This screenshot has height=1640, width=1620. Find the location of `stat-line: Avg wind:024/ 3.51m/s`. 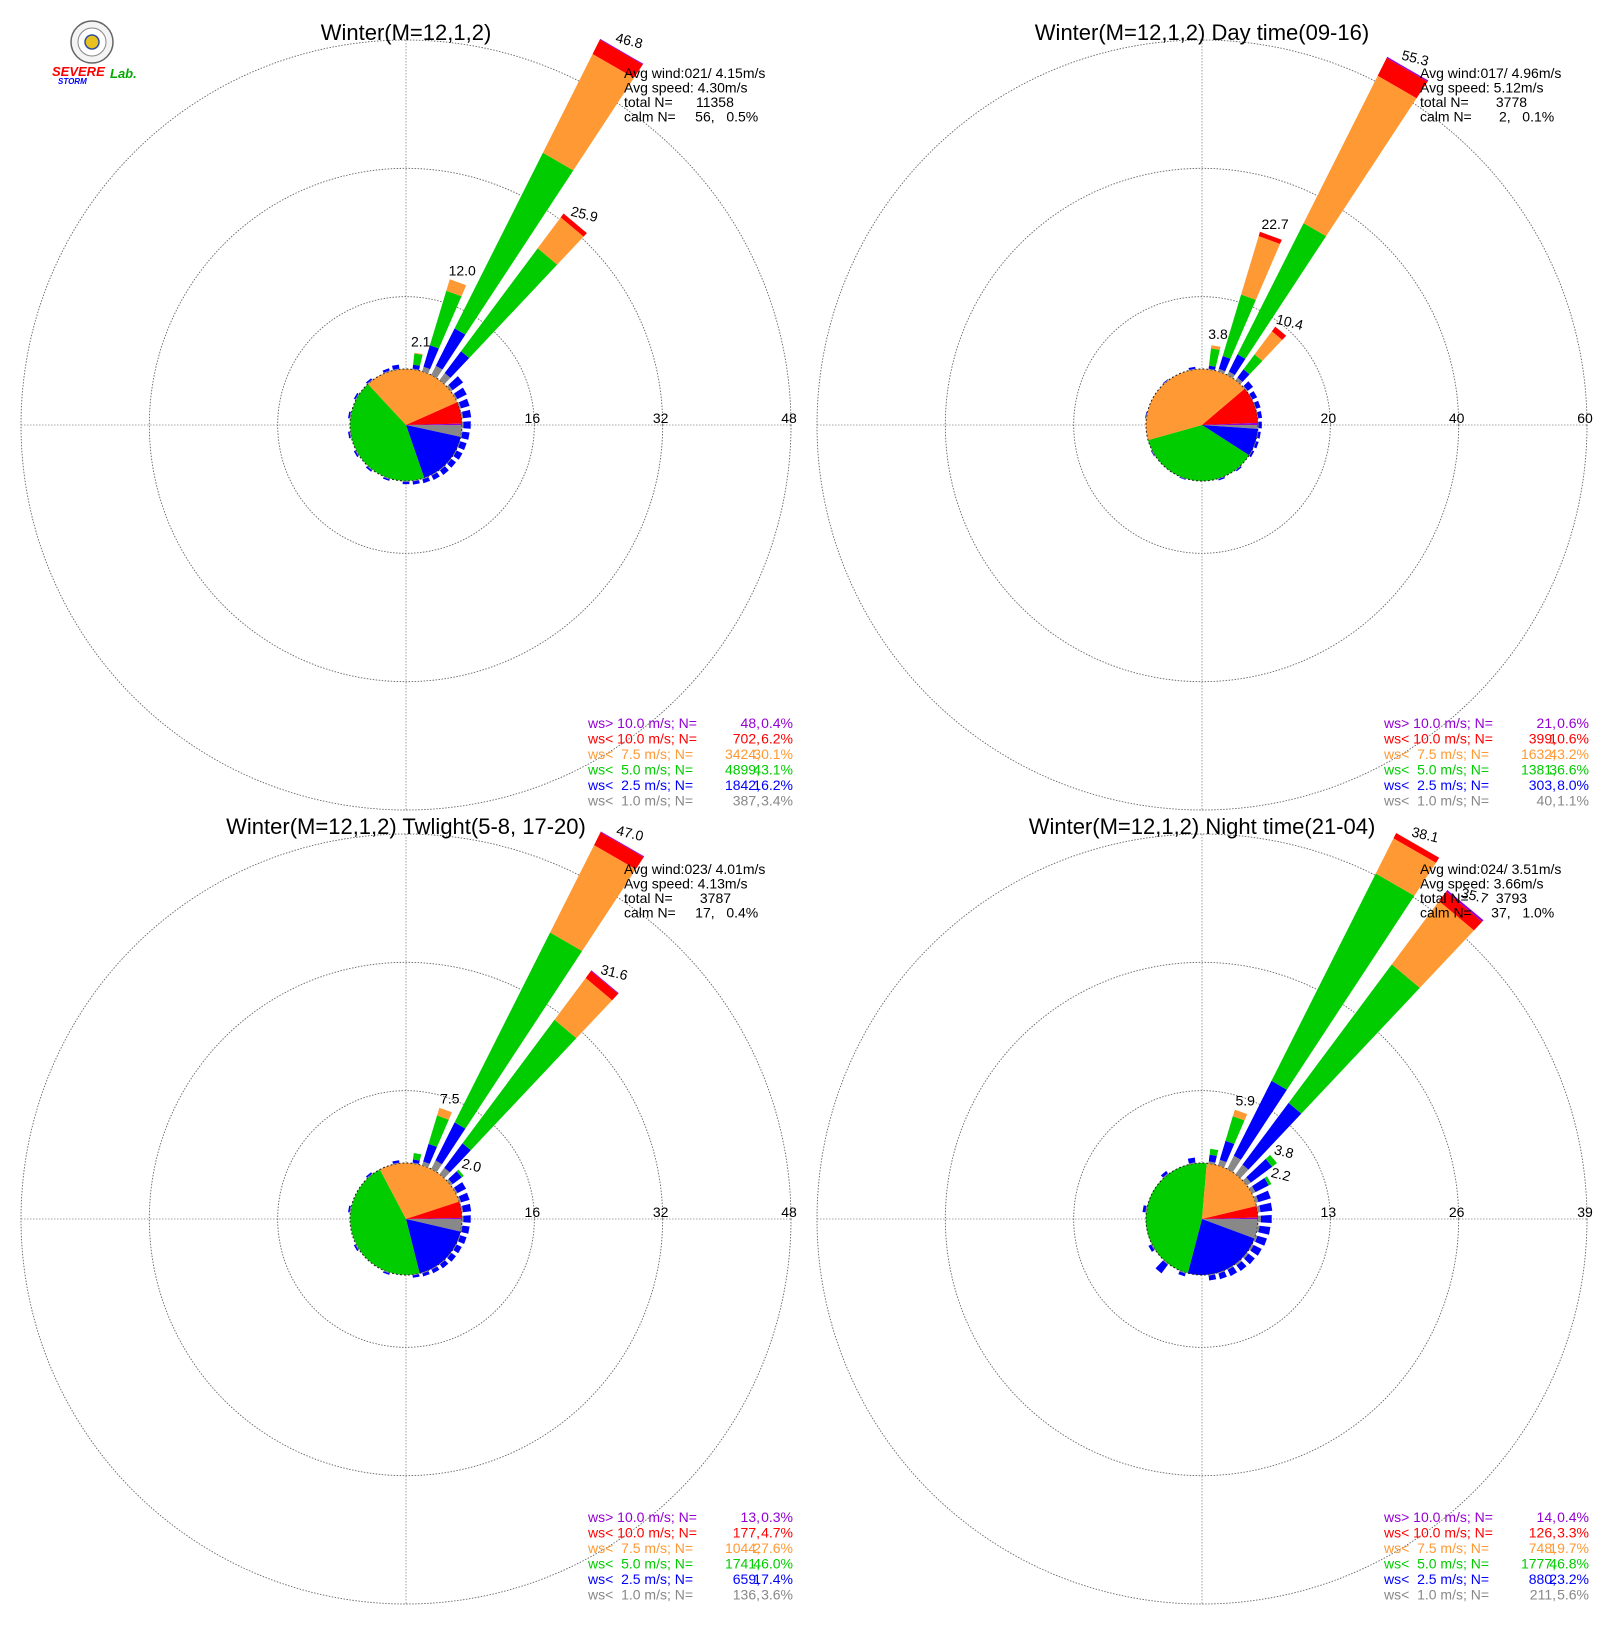

stat-line: Avg wind:024/ 3.51m/s is located at coordinates (1490, 869).